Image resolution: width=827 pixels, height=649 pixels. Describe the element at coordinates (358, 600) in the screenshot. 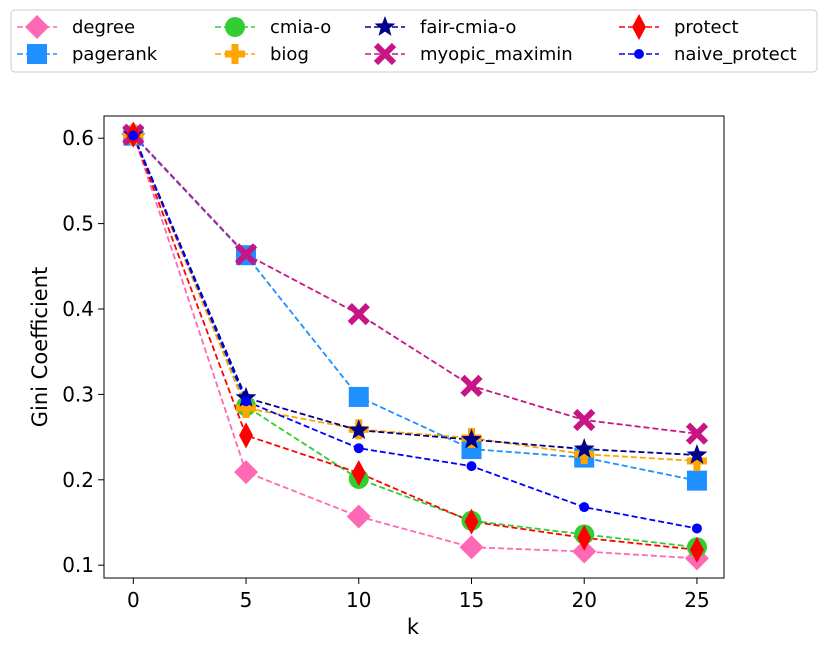

I see `x-tick-label: 10` at that location.